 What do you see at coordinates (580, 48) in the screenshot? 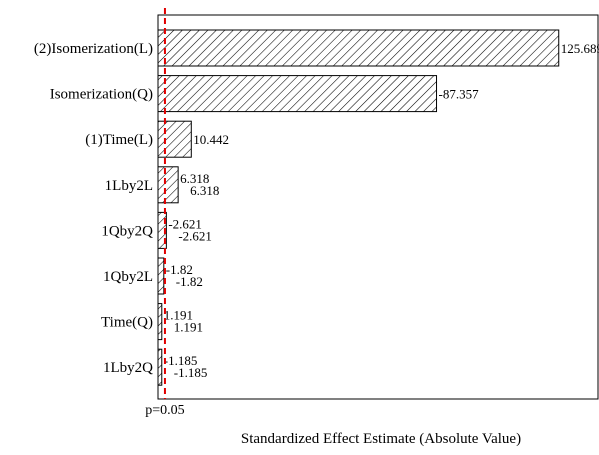
I see `data-label: 125.689` at bounding box center [580, 48].